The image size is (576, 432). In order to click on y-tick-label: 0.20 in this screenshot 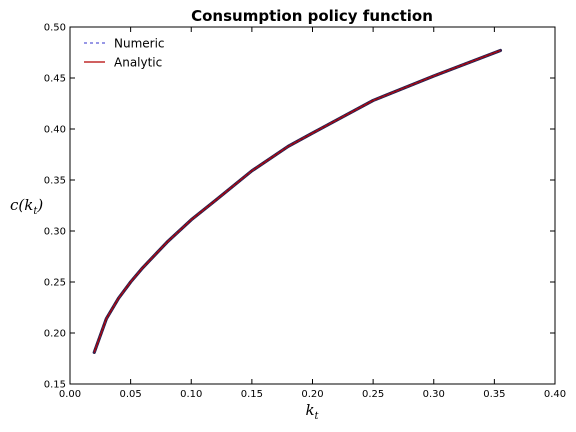, I will do `click(55, 334)`.